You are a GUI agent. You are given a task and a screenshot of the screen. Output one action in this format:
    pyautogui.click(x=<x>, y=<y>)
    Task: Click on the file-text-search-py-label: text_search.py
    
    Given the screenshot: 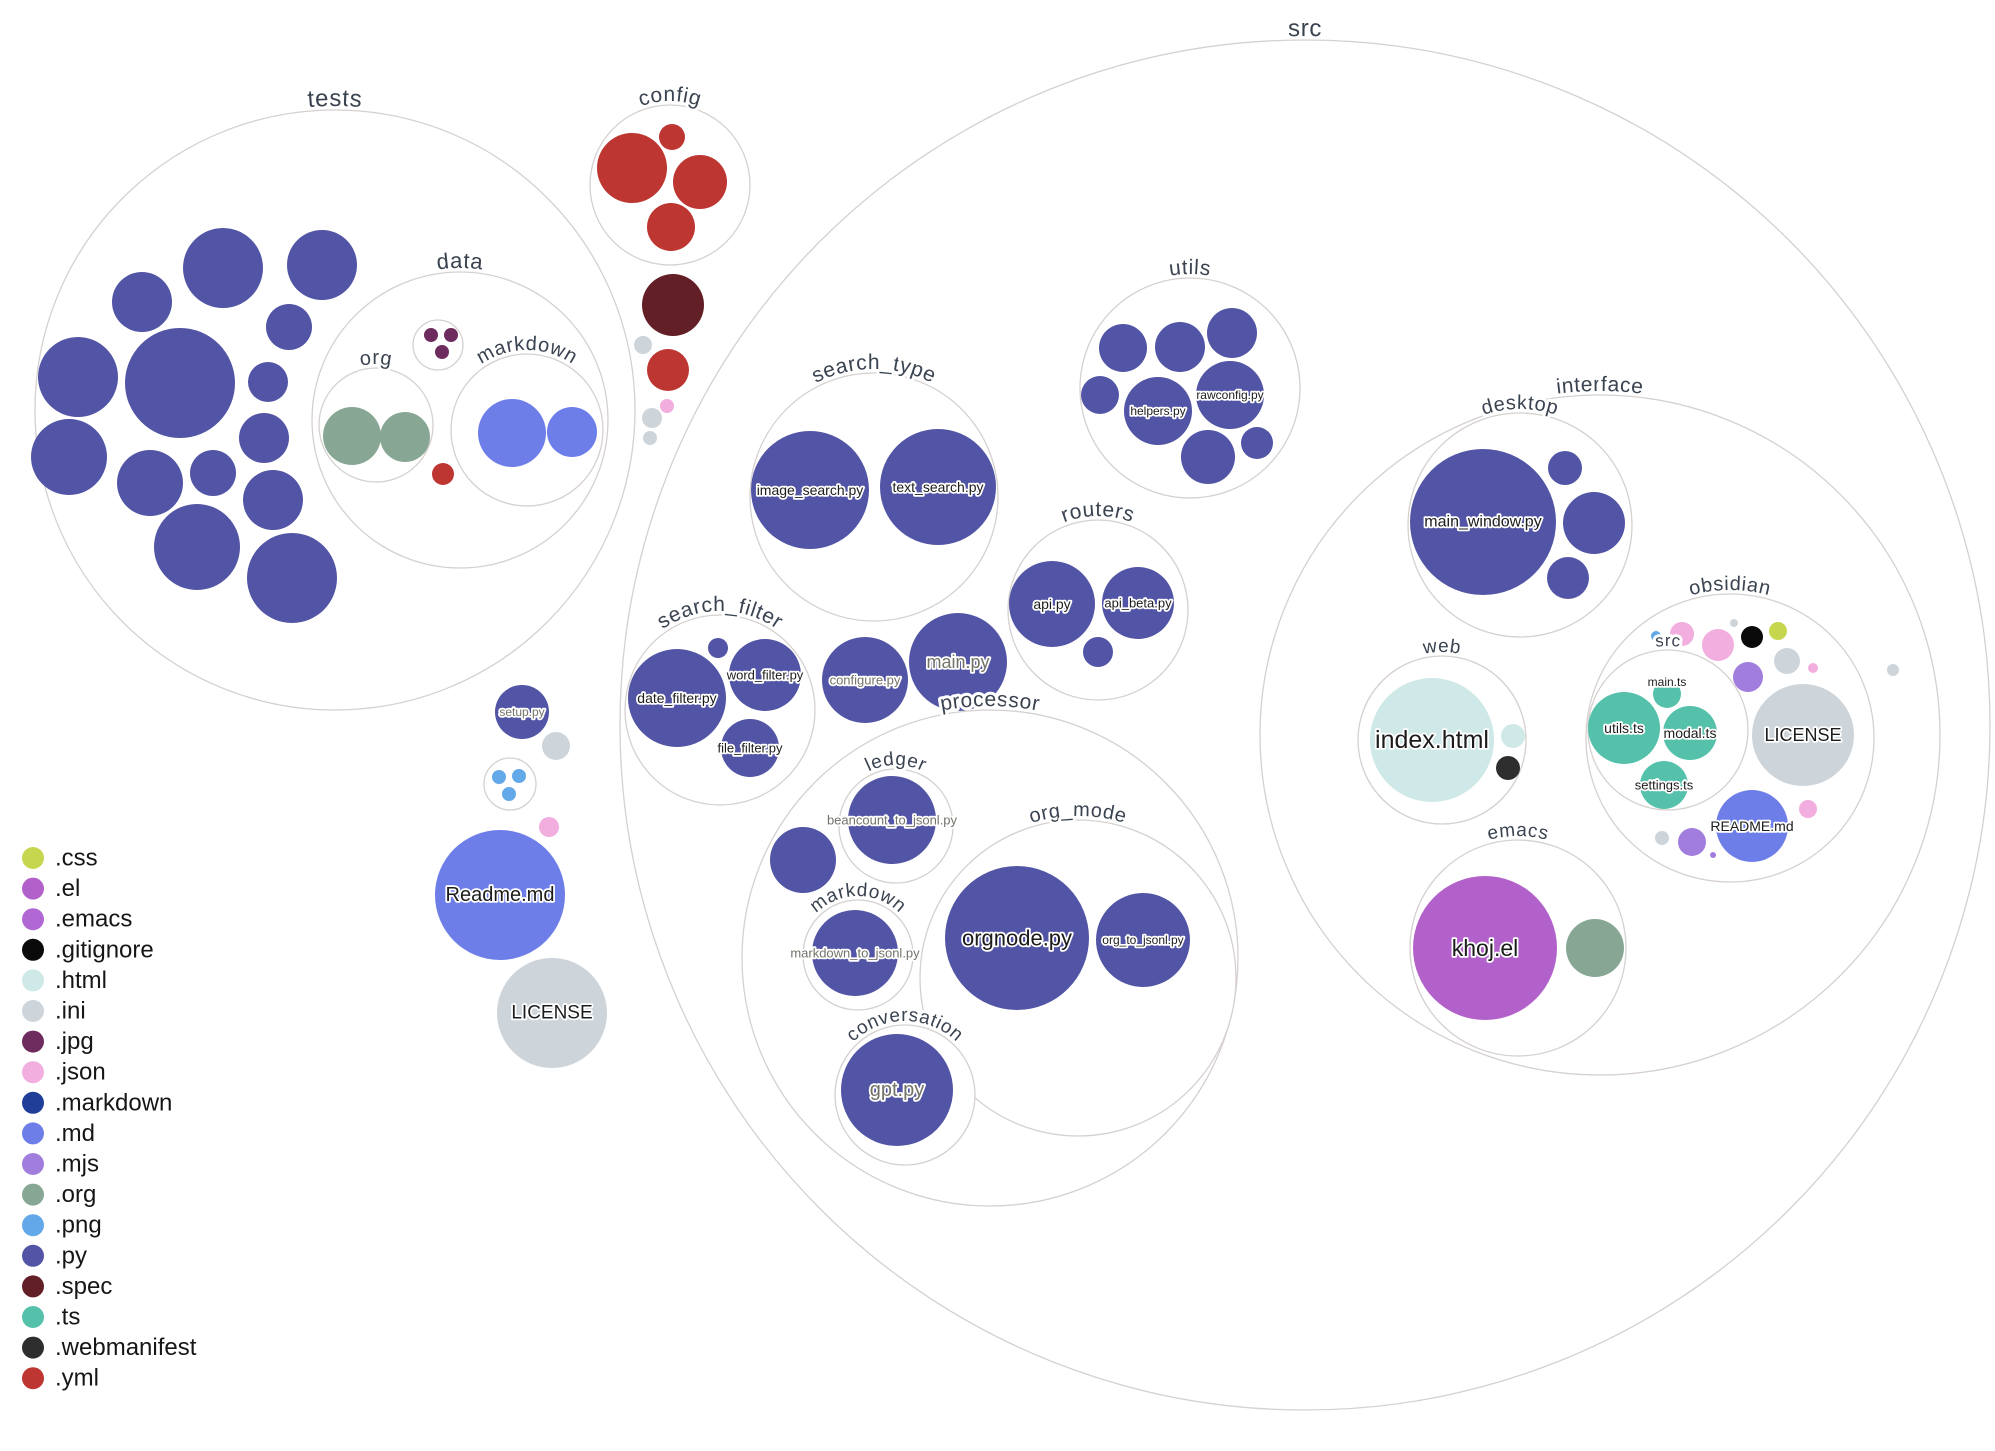 What is the action you would take?
    pyautogui.click(x=937, y=487)
    